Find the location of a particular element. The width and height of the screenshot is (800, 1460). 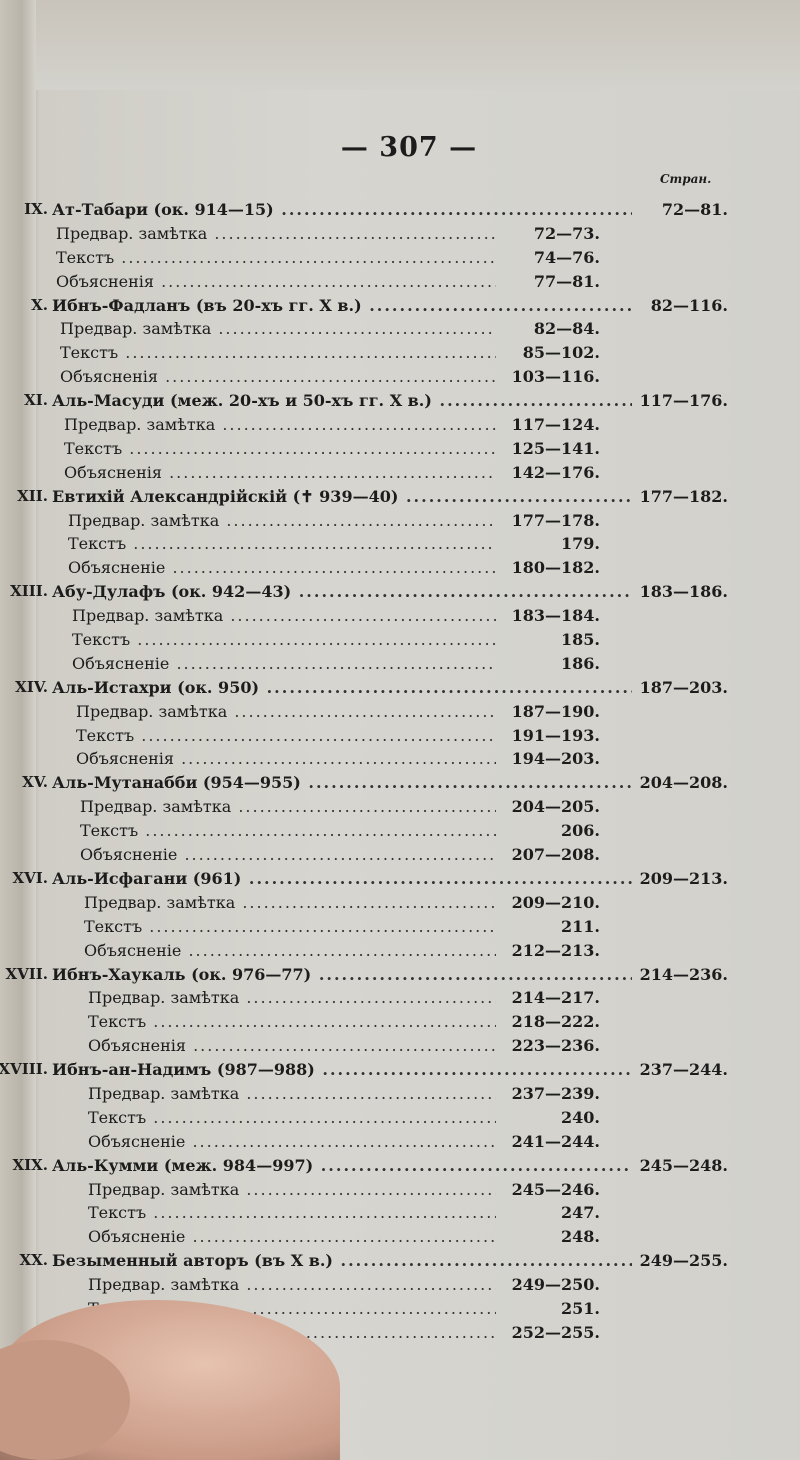

section-numeral: IX. is located at coordinates (36, 209).